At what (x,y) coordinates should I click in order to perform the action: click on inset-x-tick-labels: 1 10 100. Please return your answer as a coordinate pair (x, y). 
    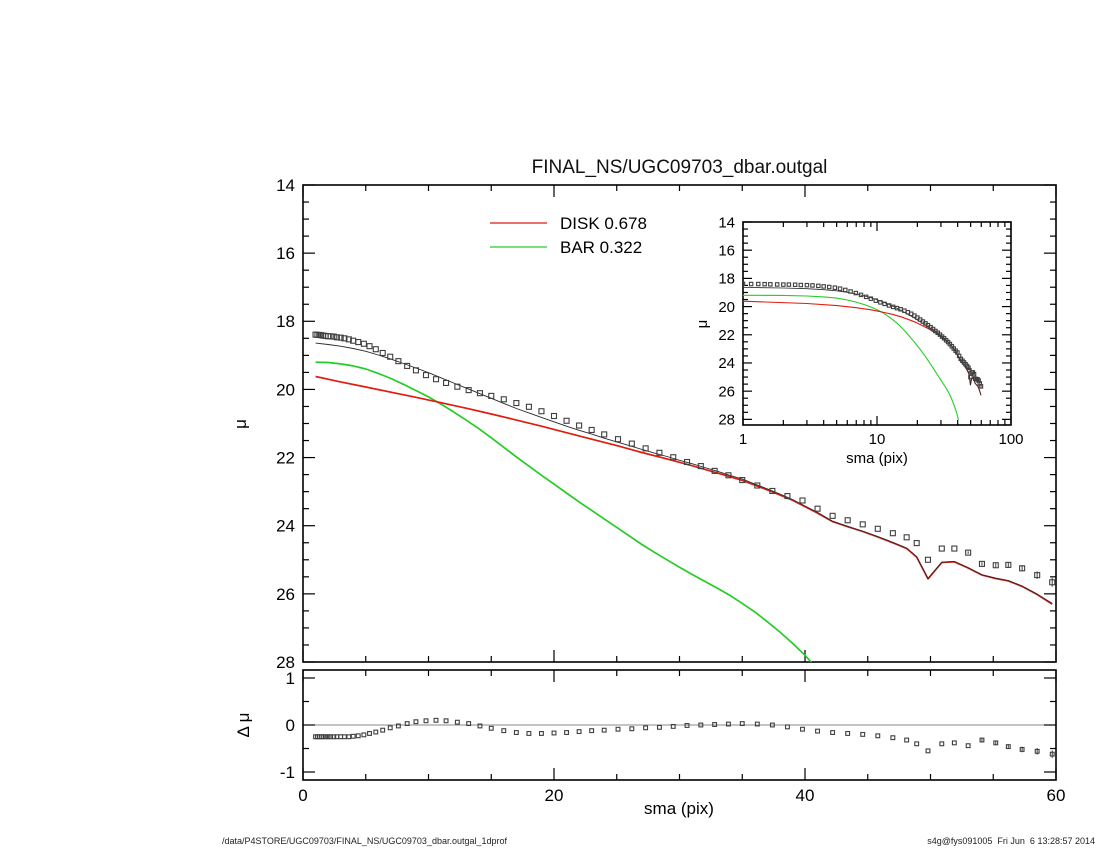
    Looking at the image, I should click on (881, 439).